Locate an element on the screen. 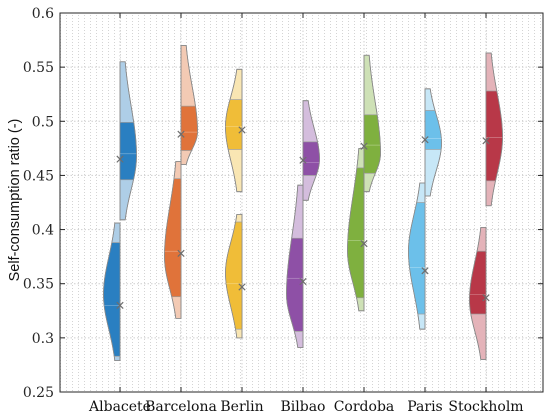  violin-high-albacete is located at coordinates (128, 141).